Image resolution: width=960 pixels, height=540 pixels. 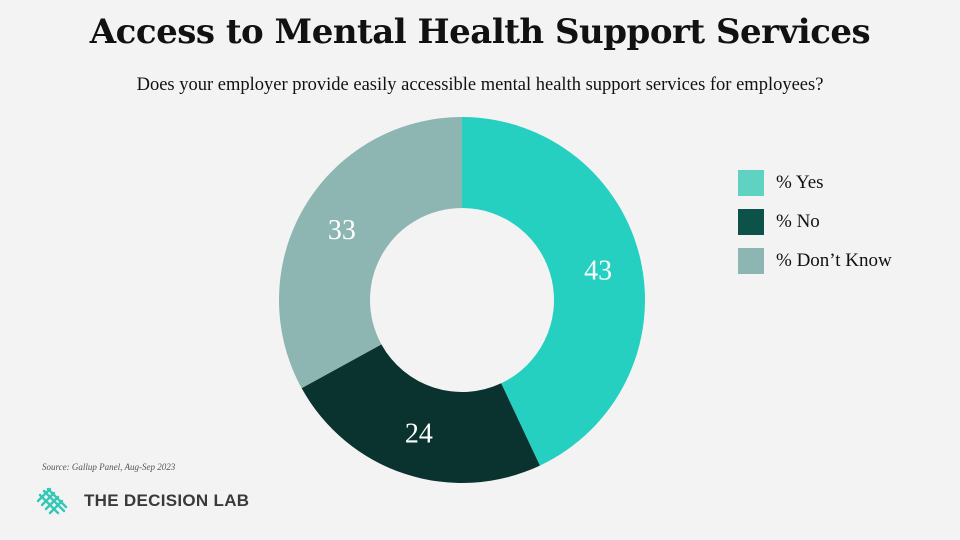 I want to click on slice-no, so click(x=420, y=413).